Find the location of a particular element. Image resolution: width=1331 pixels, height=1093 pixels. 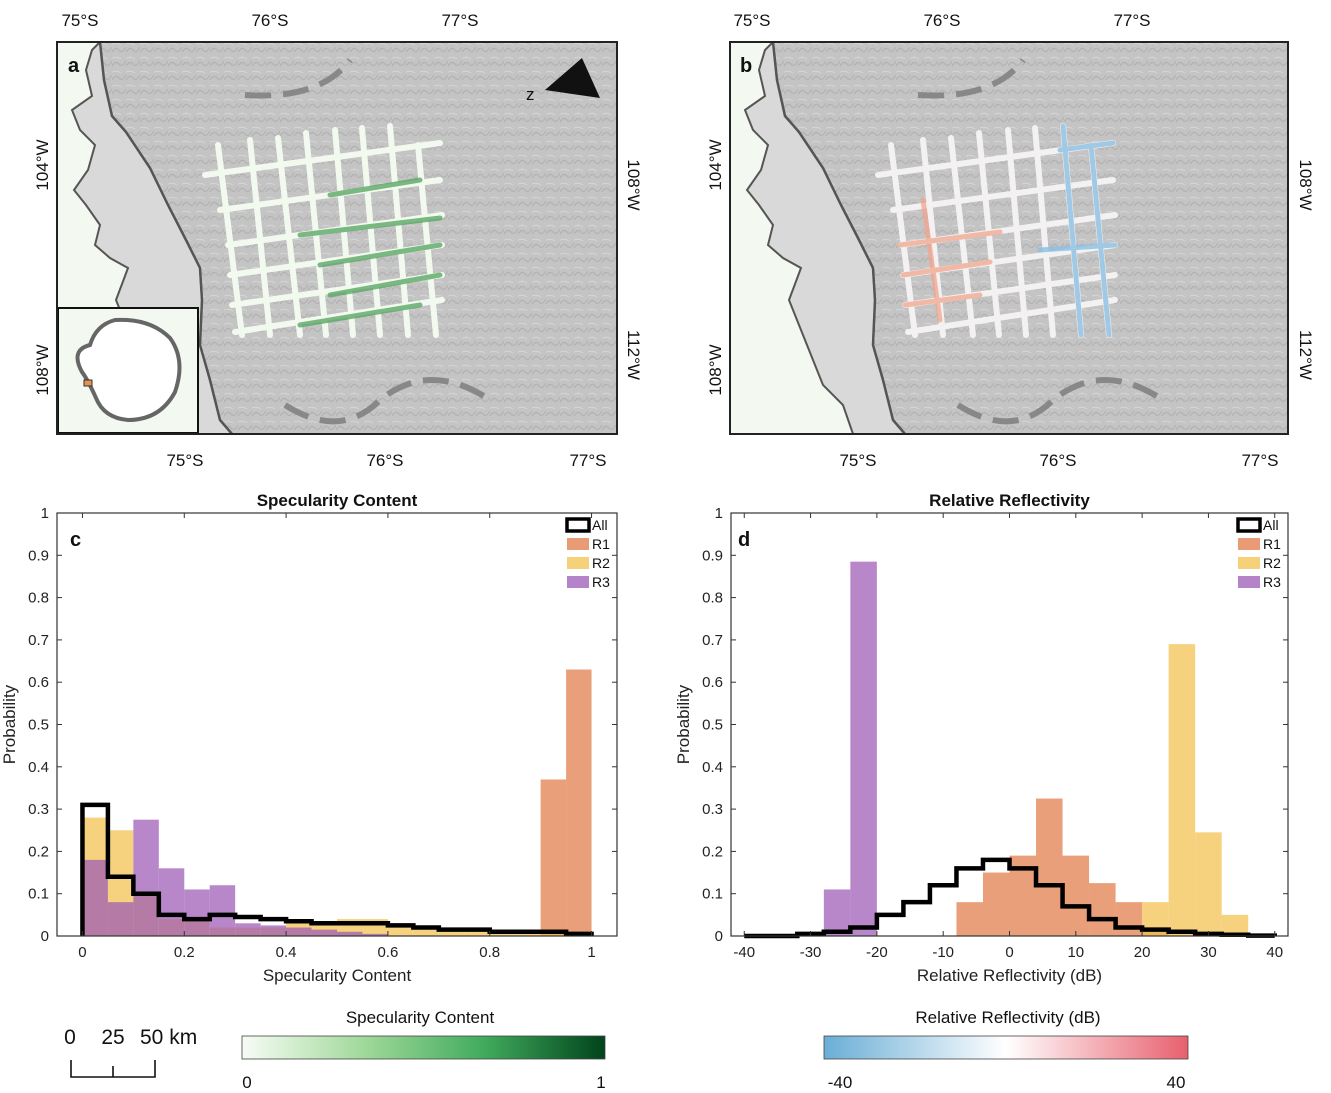

panel-label-a: a is located at coordinates (74, 66).